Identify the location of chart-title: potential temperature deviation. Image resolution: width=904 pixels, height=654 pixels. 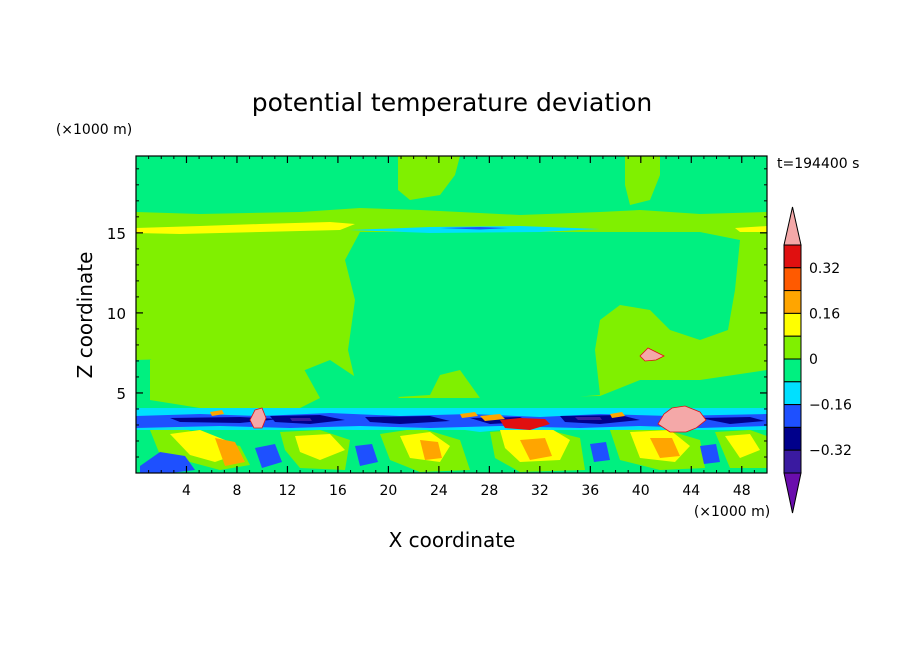
(452, 102).